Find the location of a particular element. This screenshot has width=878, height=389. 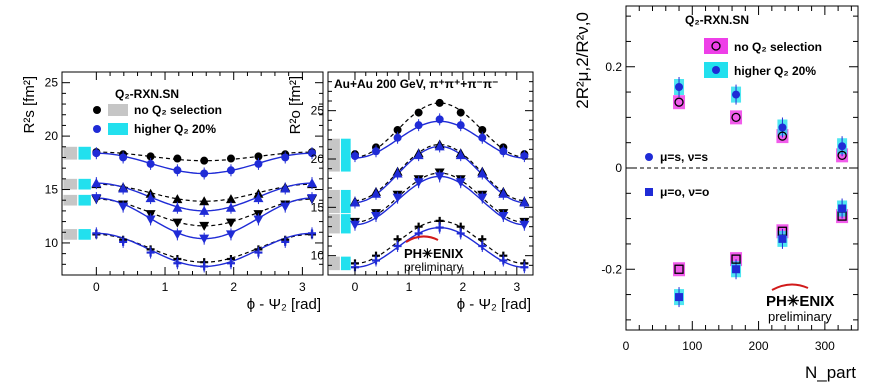

x-tick-label: 200 is located at coordinates (759, 346).